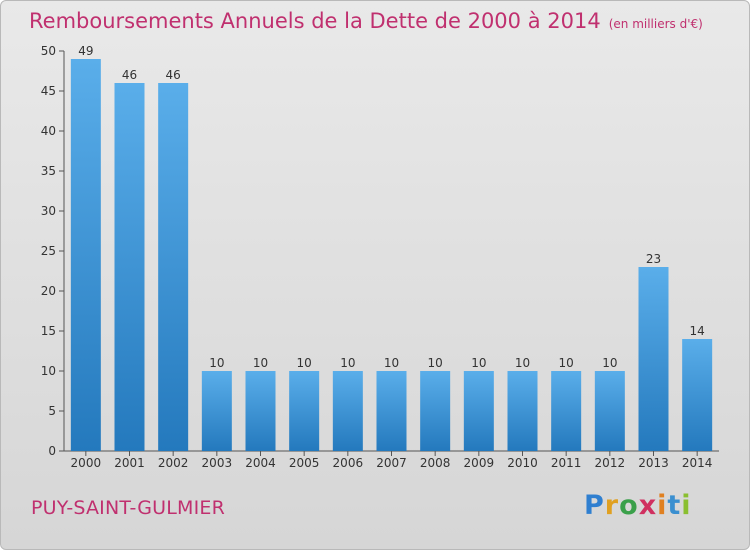  Describe the element at coordinates (638, 505) in the screenshot. I see `proxiti-logo: Proxiti` at that location.